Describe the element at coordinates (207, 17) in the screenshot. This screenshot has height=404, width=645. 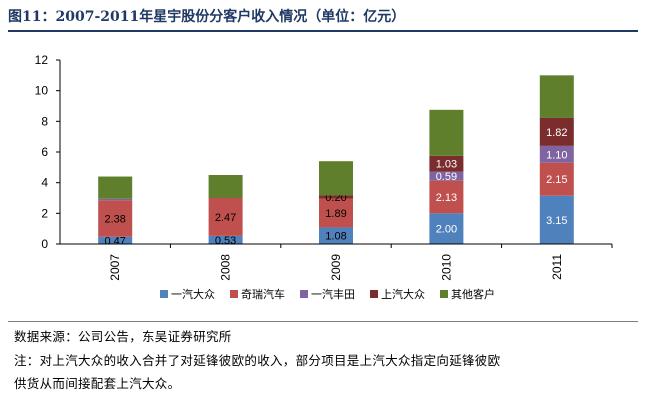
I see `figure-title: 图11：2007-2011年星宇股份分客户收入情况（单位：亿元）` at that location.